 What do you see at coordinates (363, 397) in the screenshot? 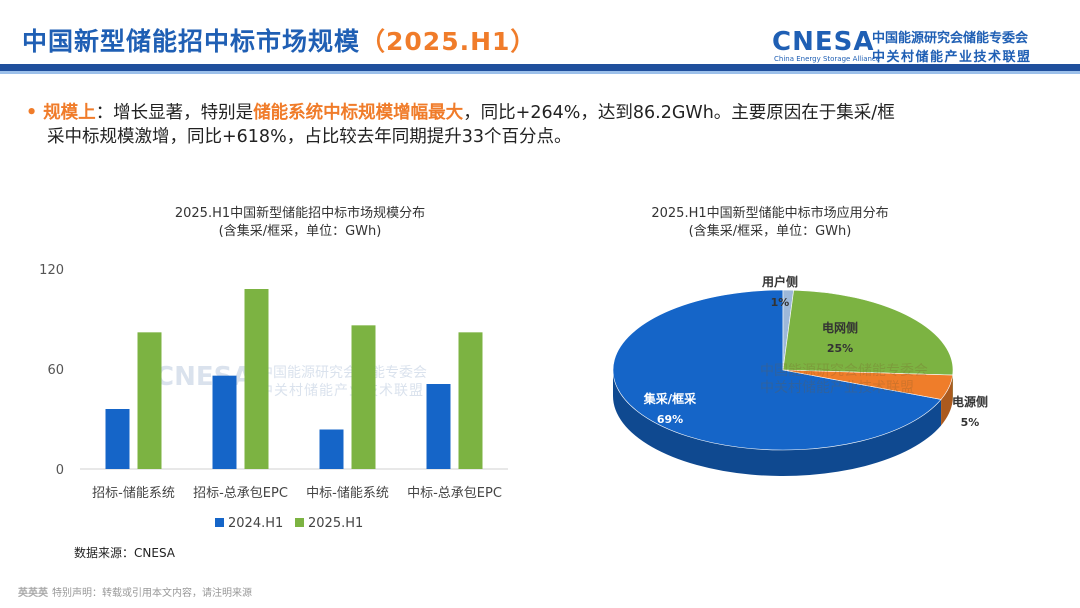
I see `bar-2025.H1-2` at bounding box center [363, 397].